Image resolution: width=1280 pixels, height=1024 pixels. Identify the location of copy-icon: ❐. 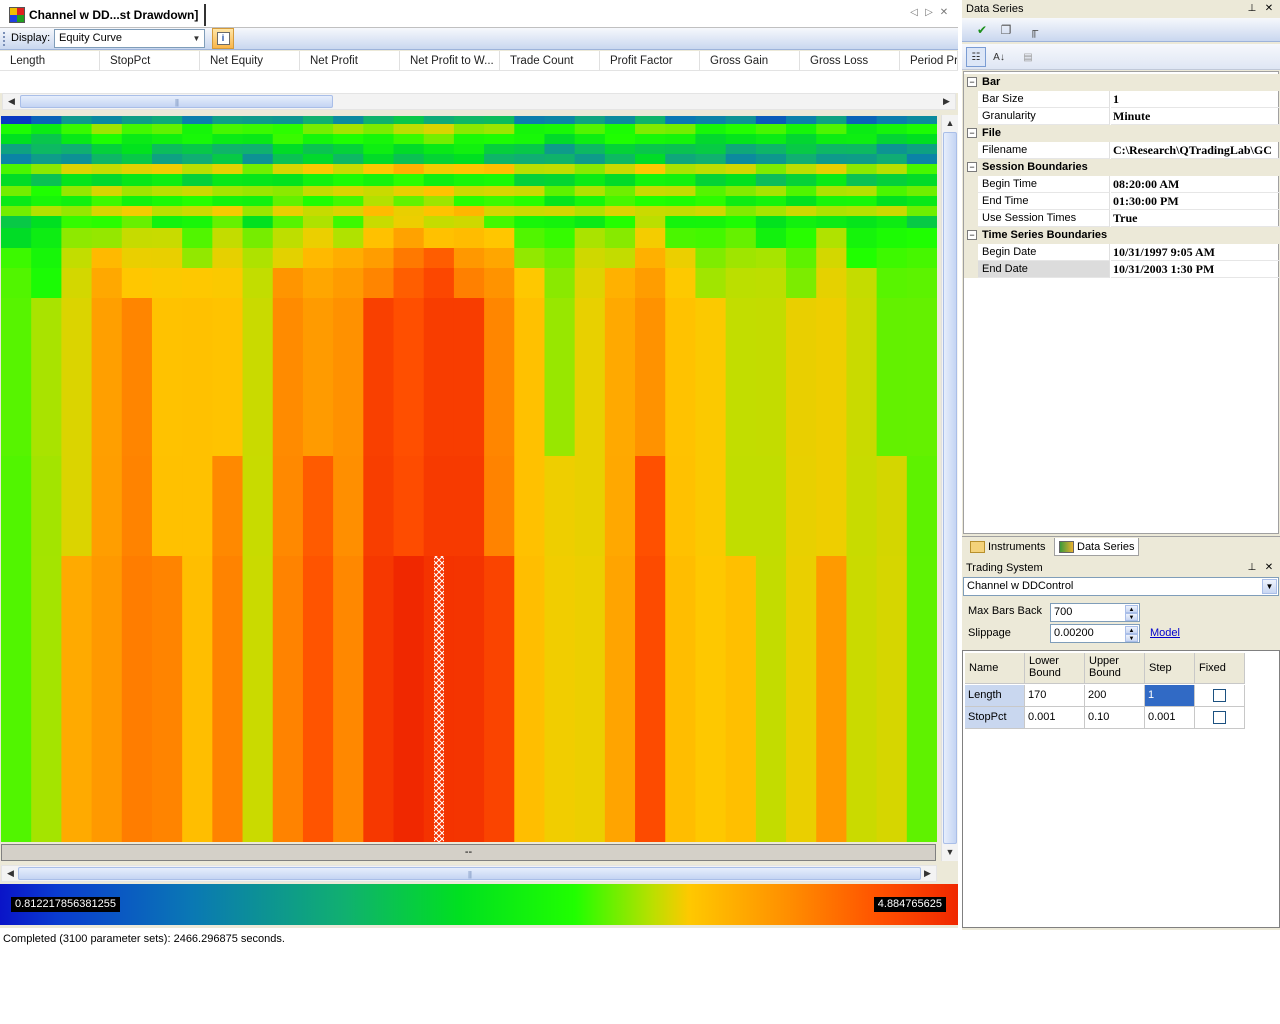
(1006, 30).